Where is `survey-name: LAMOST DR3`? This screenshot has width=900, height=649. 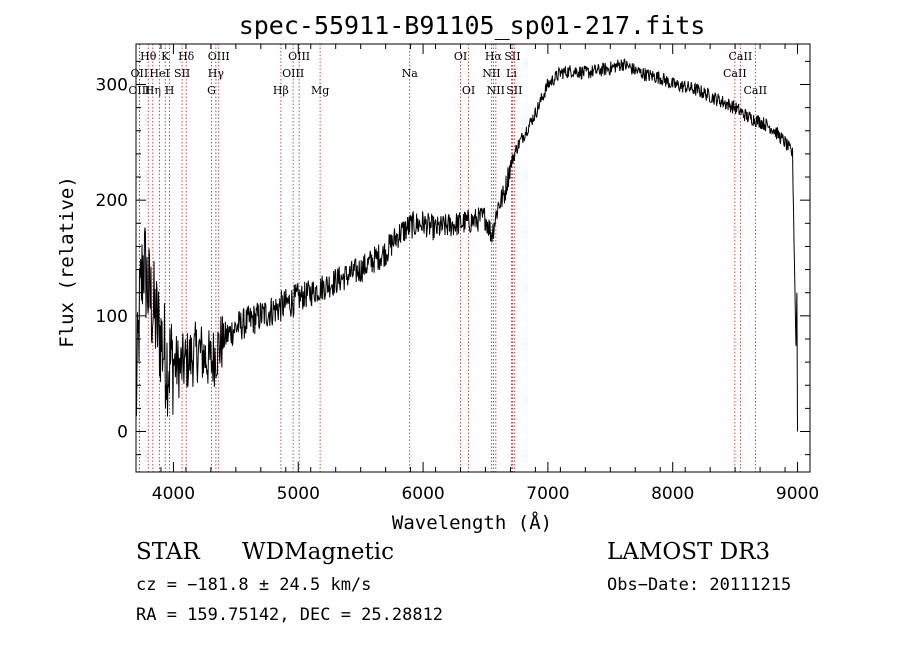 survey-name: LAMOST DR3 is located at coordinates (688, 552).